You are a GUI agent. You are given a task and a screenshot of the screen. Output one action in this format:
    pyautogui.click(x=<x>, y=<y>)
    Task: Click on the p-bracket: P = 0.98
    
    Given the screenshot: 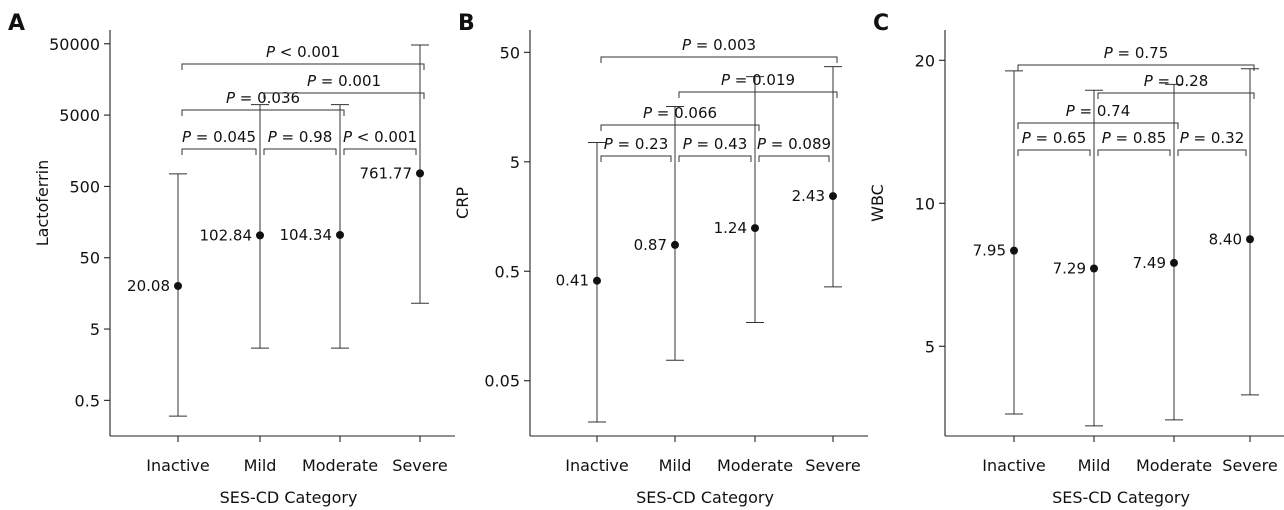 What is the action you would take?
    pyautogui.click(x=300, y=141)
    